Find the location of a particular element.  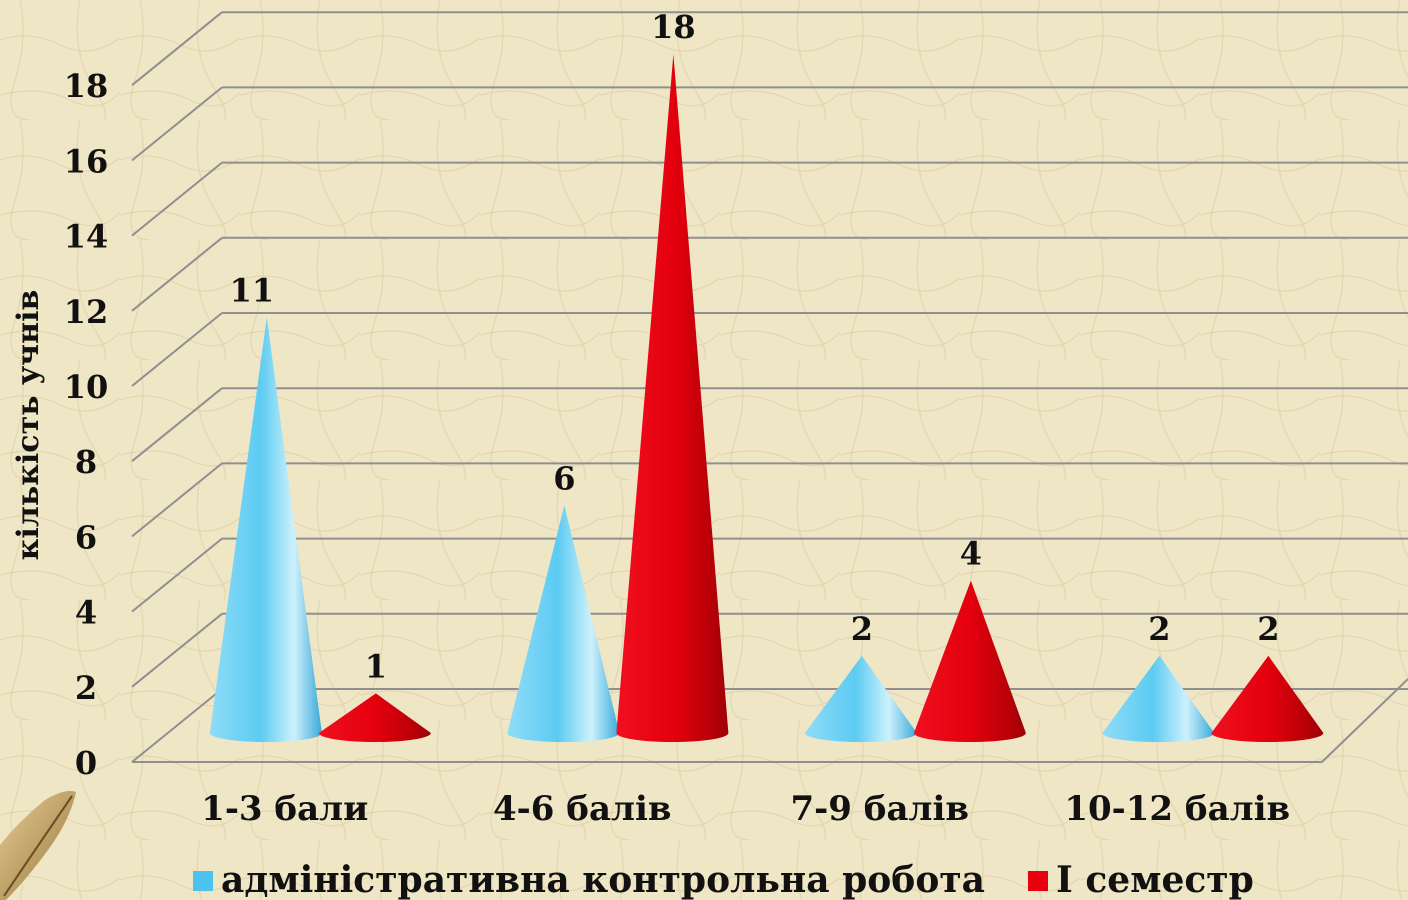

y-tick-label: 2 is located at coordinates (86, 688).